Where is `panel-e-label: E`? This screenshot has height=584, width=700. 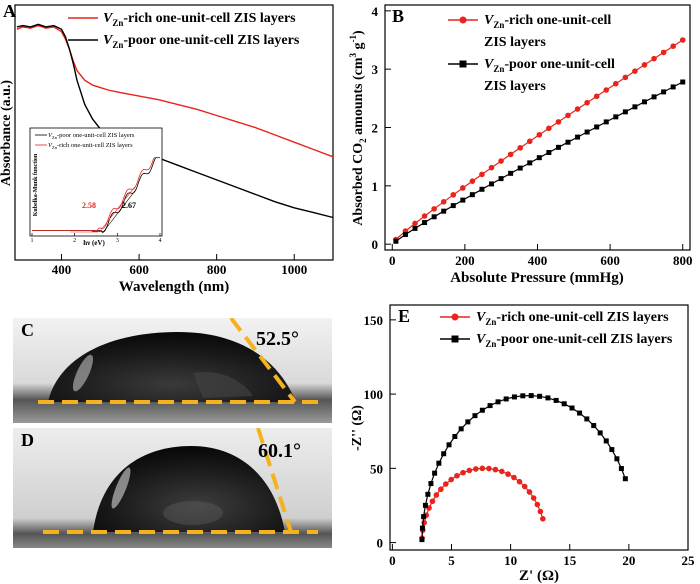 panel-e-label: E is located at coordinates (404, 316).